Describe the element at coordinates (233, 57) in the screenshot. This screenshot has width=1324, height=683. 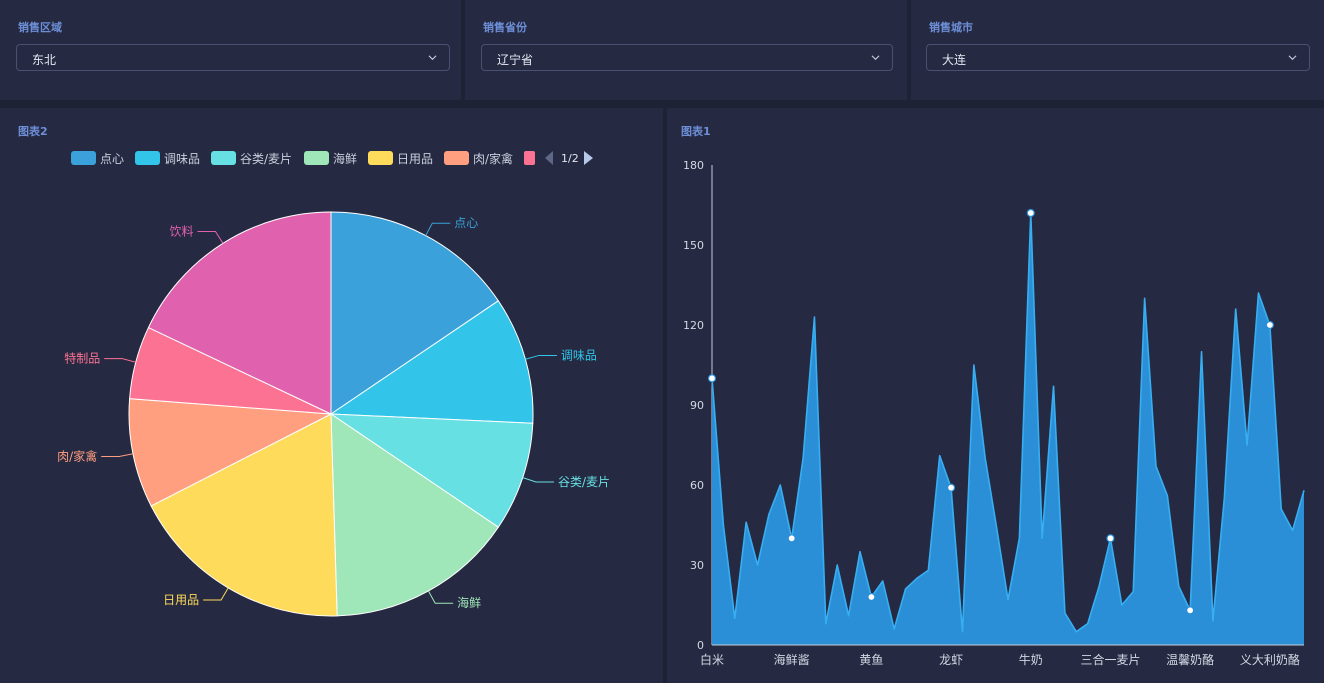
I see `region-select: 东北` at that location.